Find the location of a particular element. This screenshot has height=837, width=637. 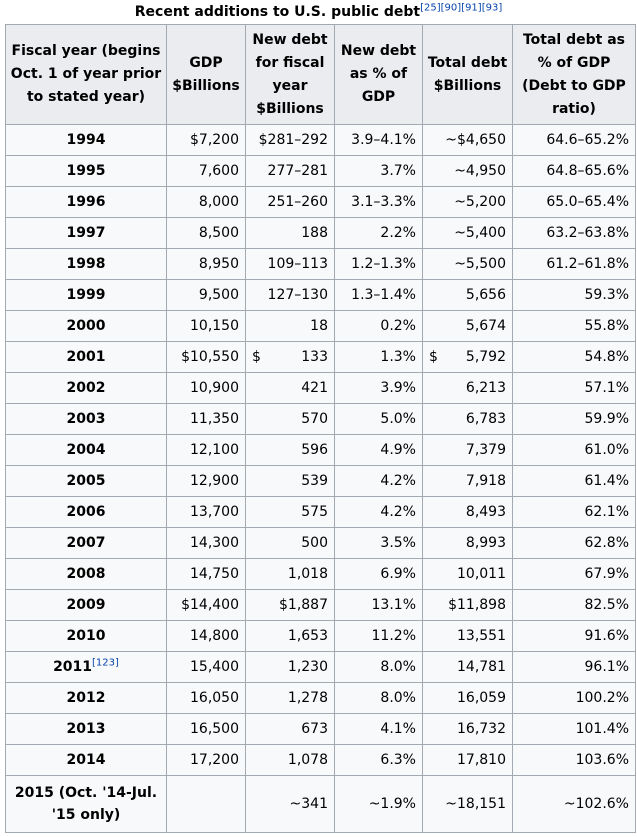

cell-gdp: 16,500 is located at coordinates (206, 729).